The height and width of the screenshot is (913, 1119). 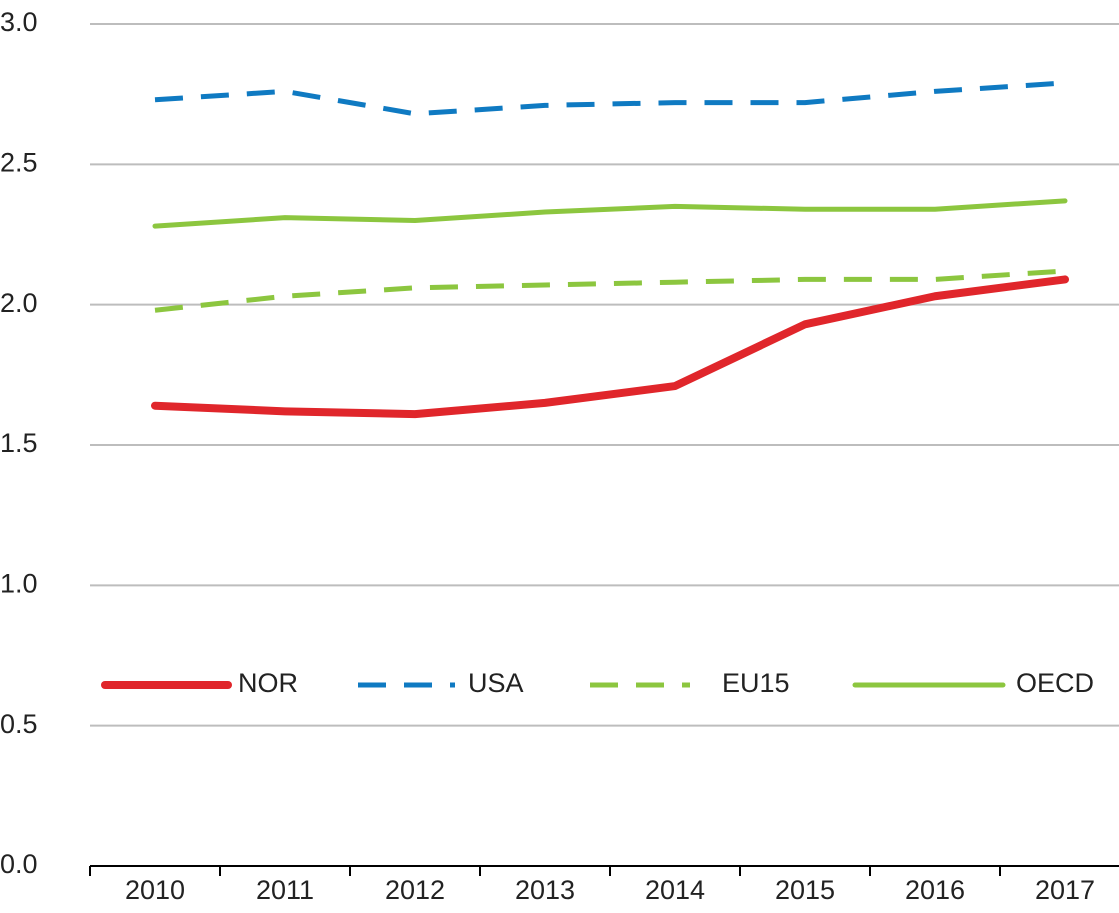 I want to click on y-tick-label: 0.5, so click(x=19, y=724).